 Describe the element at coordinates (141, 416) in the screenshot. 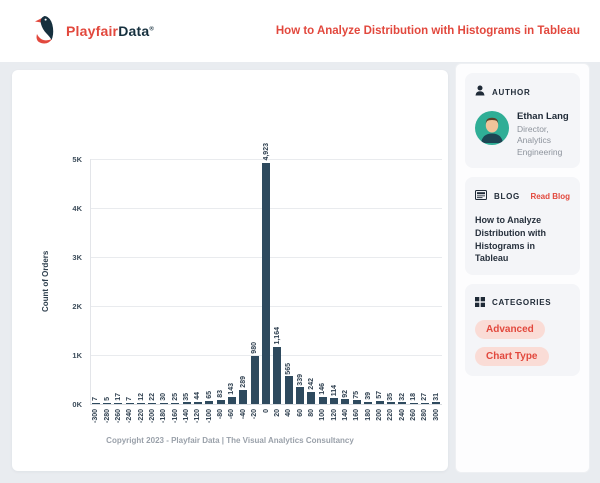

I see `x-axis-tick-label: -220` at that location.